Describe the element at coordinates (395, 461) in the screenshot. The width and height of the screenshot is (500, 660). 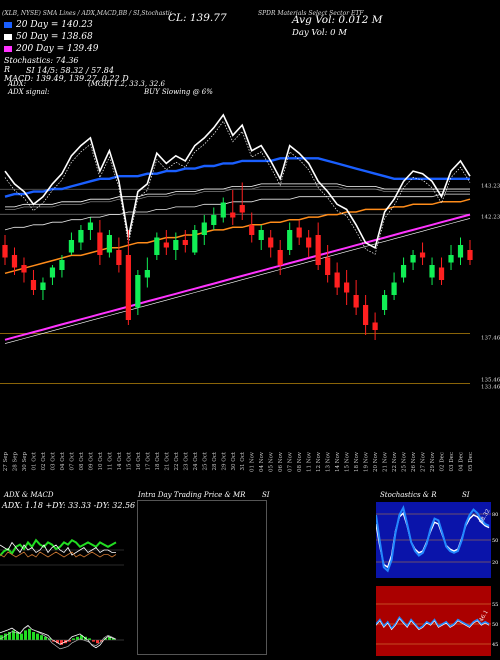
I see `date-label: 22 Nov` at that location.